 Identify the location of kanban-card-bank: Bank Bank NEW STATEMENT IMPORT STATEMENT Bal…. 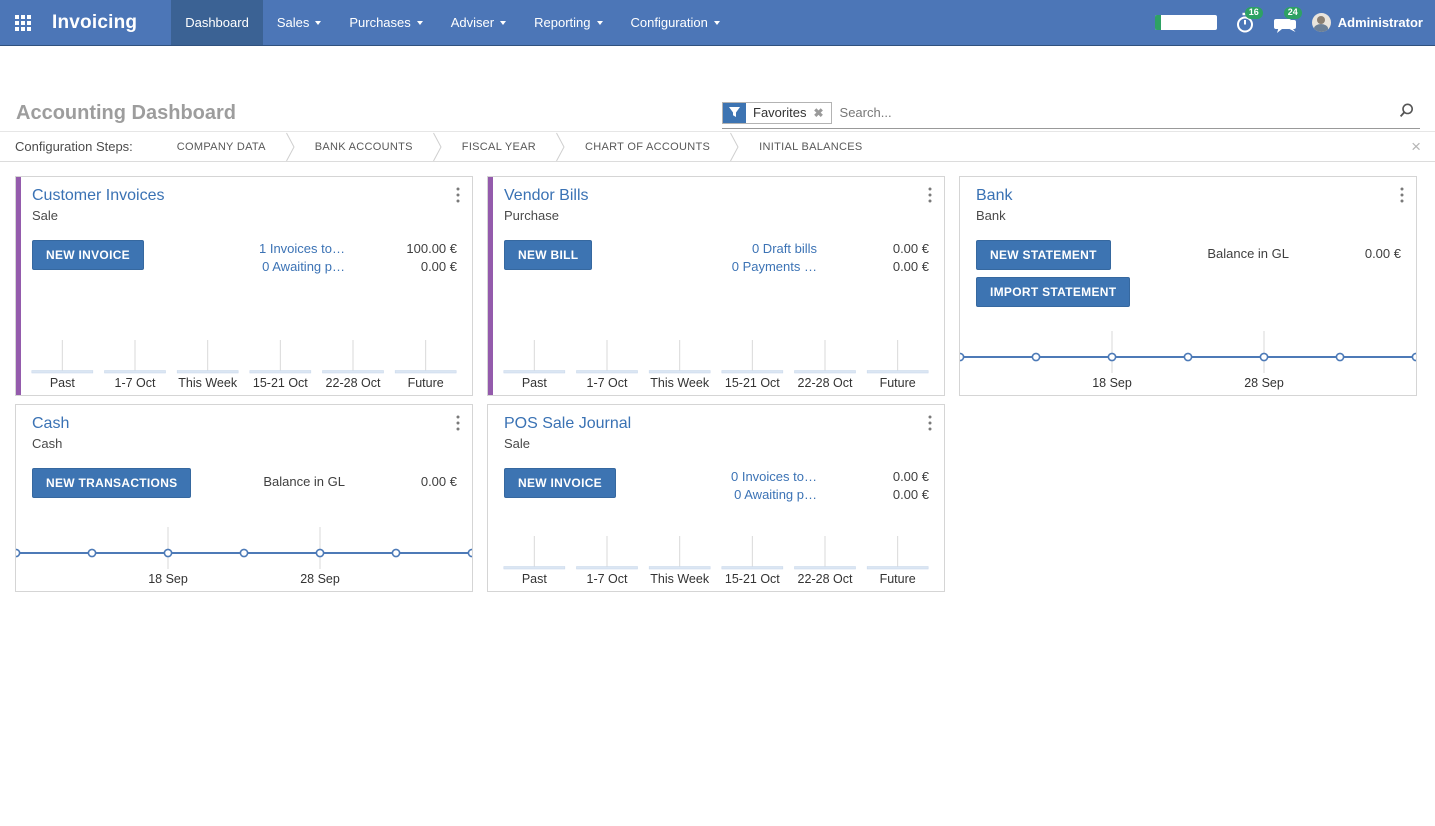
(1188, 286).